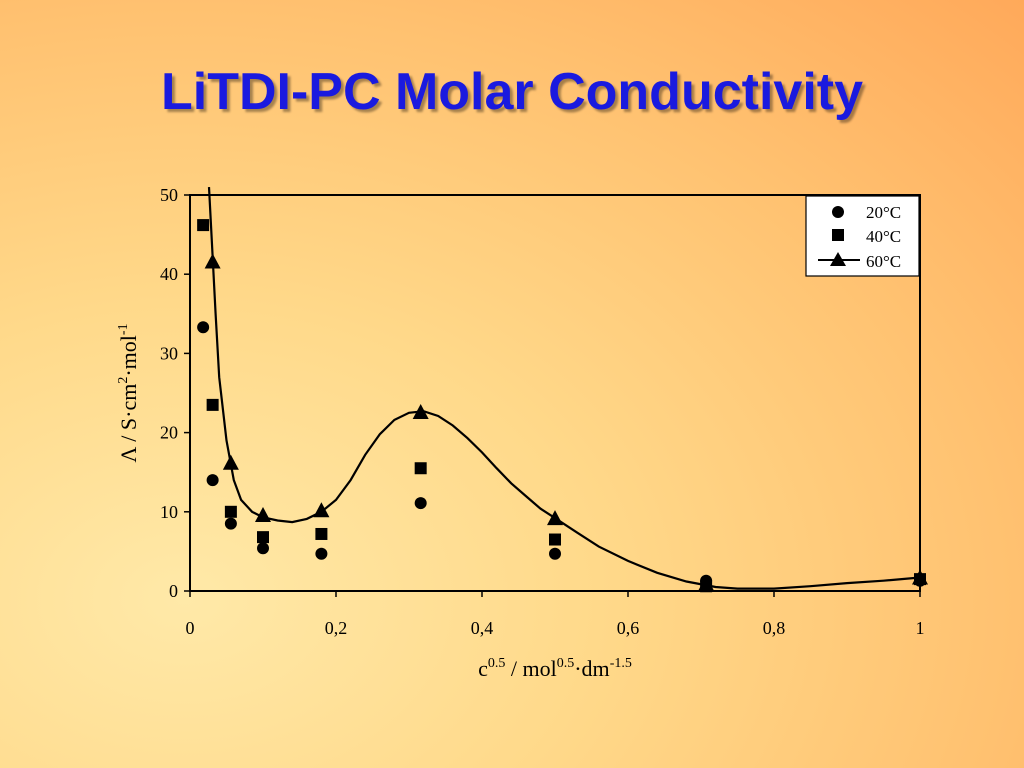 The image size is (1024, 768). What do you see at coordinates (883, 261) in the screenshot?
I see `legend-label-60c: 60°C` at bounding box center [883, 261].